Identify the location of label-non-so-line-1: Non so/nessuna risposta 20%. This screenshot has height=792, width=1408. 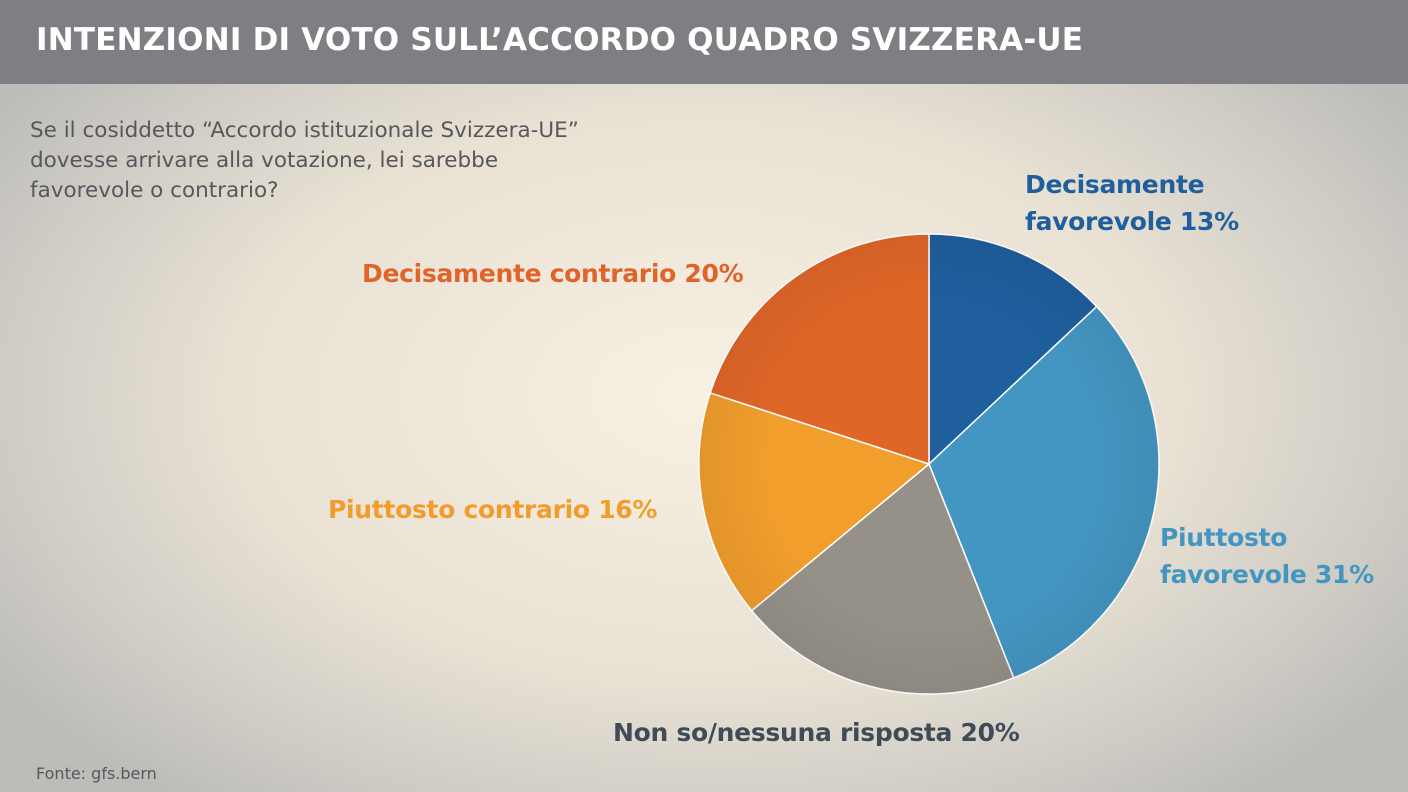
(816, 732).